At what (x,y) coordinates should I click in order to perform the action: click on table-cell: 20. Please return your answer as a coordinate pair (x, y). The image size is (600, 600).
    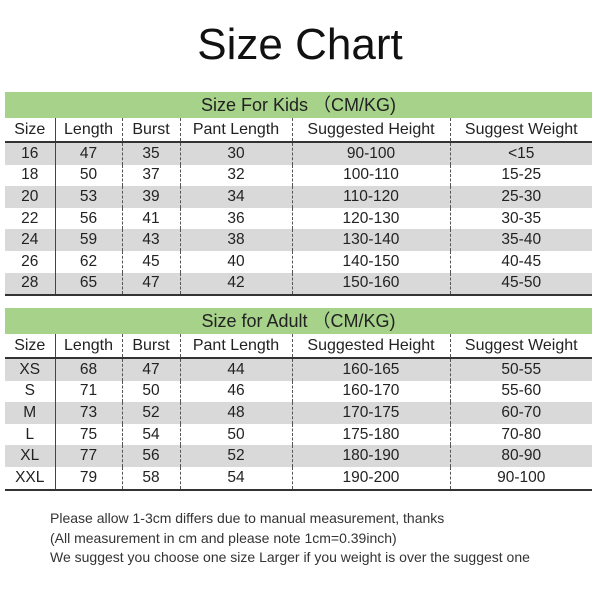
    Looking at the image, I should click on (30, 197).